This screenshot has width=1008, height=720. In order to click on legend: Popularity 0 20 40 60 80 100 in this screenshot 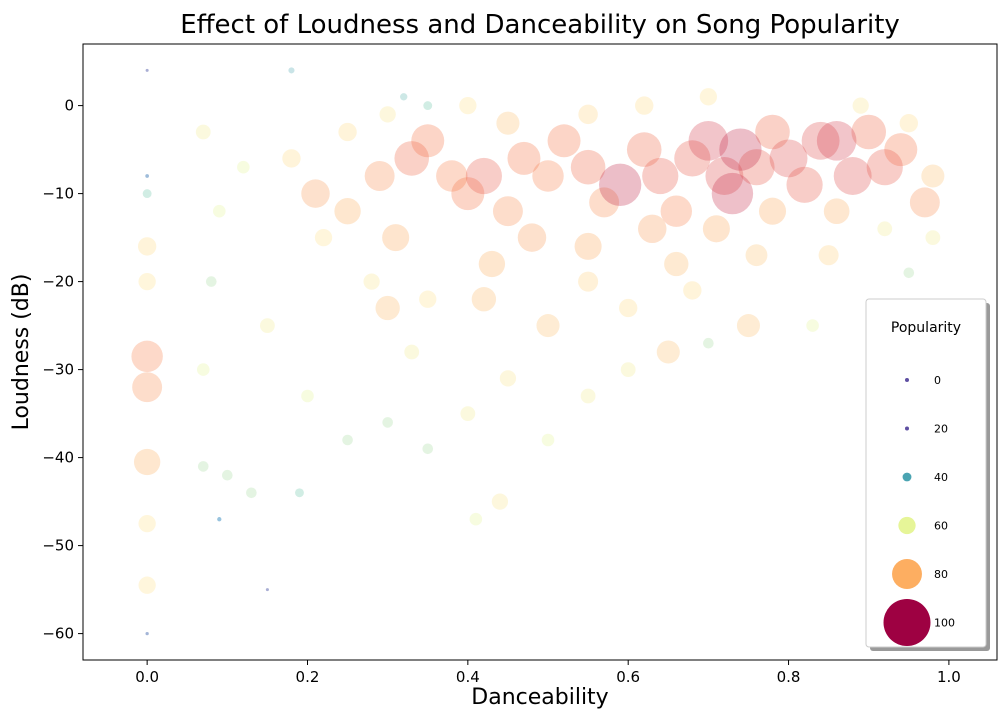, I will do `click(927, 474)`.